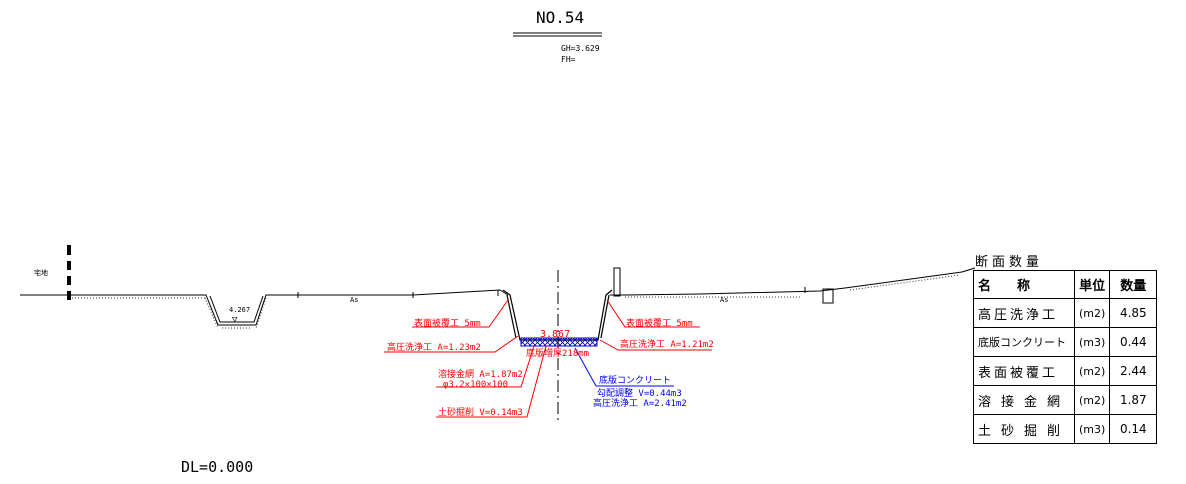 Image resolution: width=1186 pixels, height=484 pixels. What do you see at coordinates (41, 273) in the screenshot?
I see `land-label: 宅地` at bounding box center [41, 273].